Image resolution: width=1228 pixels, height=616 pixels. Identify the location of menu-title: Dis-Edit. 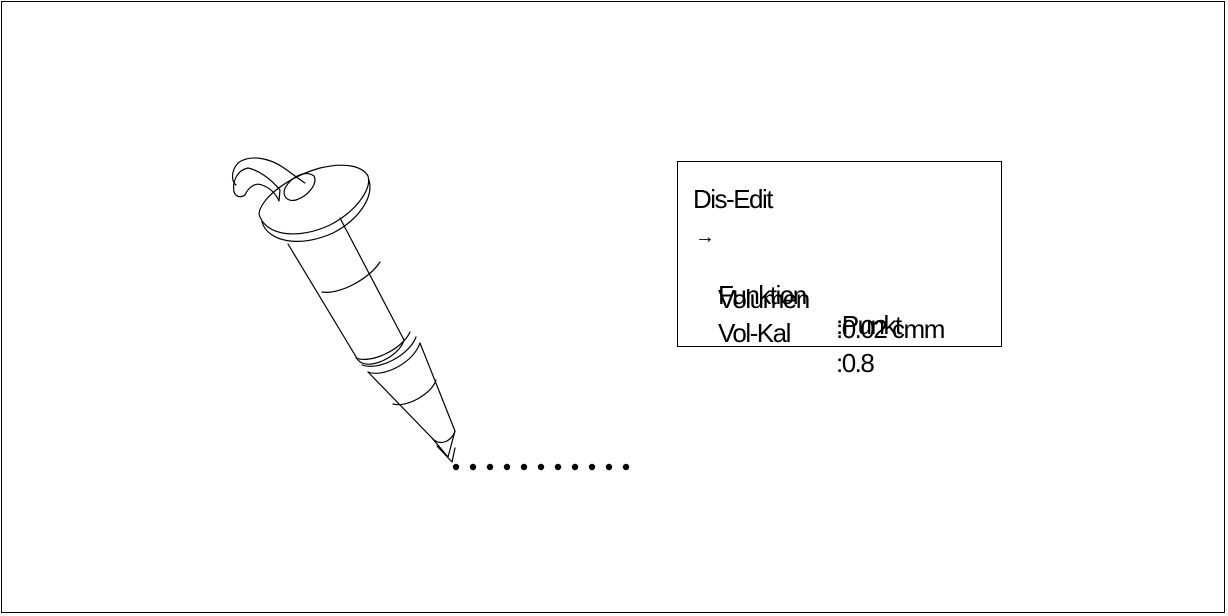
(733, 199).